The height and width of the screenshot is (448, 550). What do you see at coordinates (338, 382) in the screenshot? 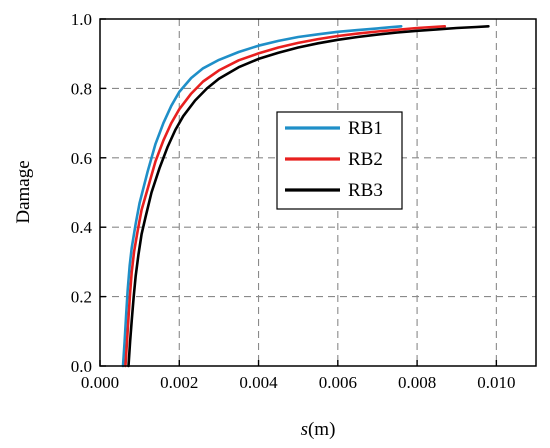
I see `x-tick-label: 0.006` at bounding box center [338, 382].